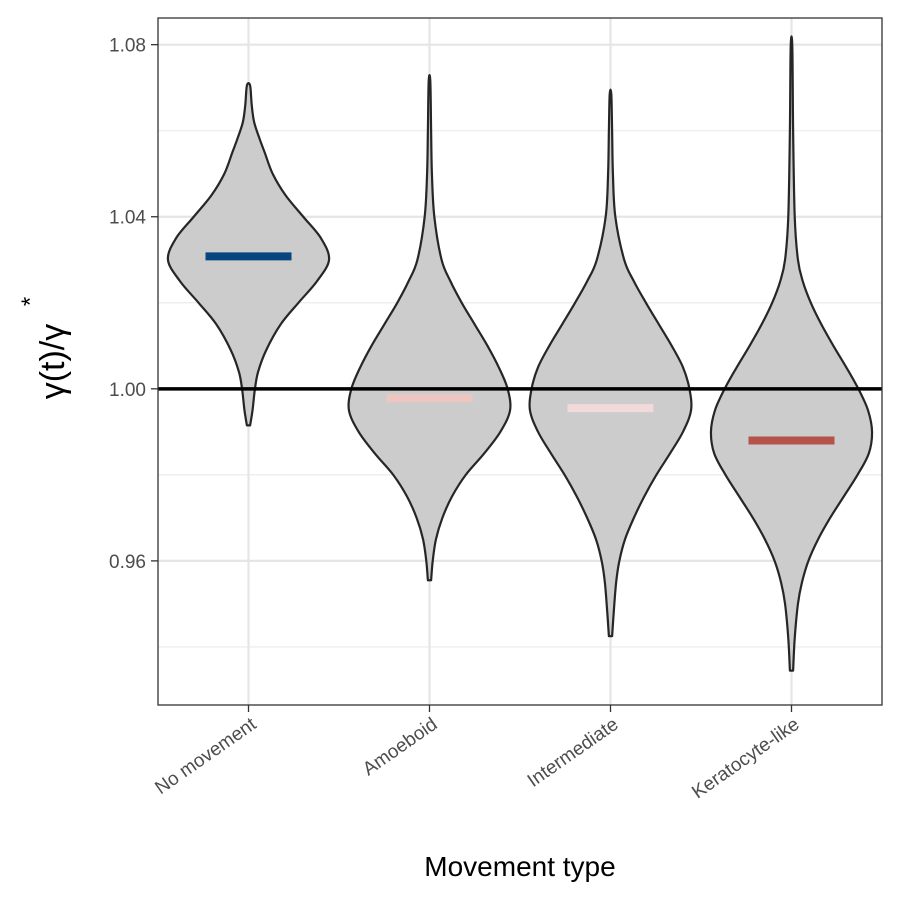 The height and width of the screenshot is (900, 900). I want to click on x-tick-label: Keratocyte-like, so click(745, 758).